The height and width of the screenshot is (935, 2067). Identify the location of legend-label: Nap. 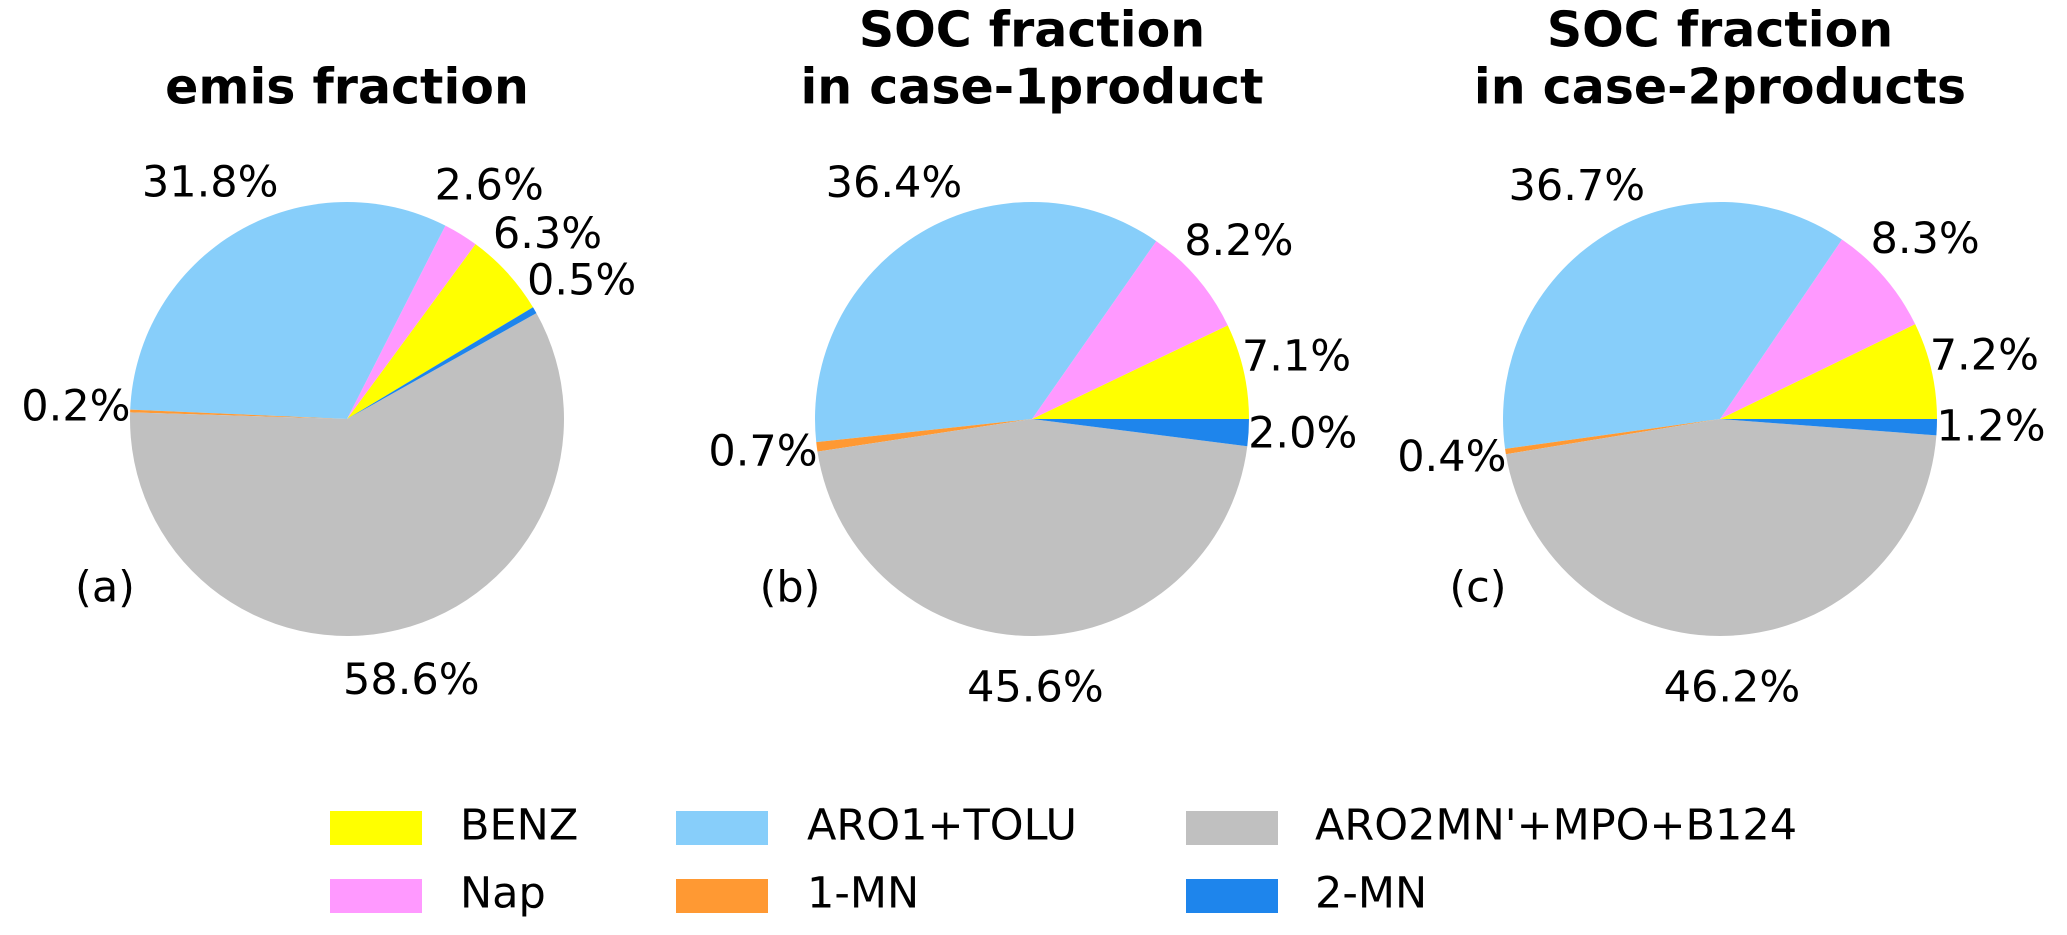
(503, 894).